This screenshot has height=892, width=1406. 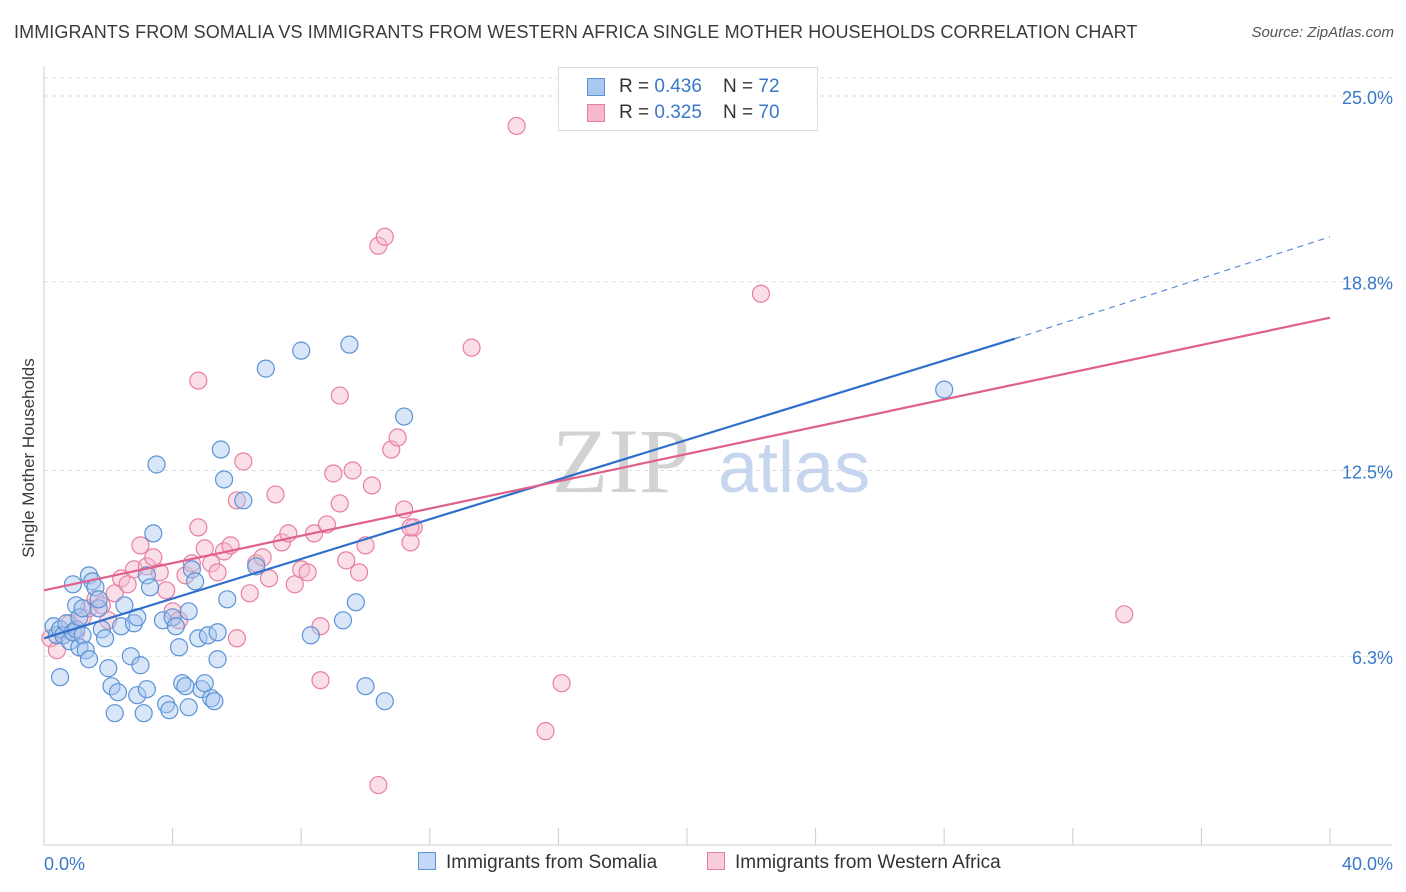 What do you see at coordinates (769, 112) in the screenshot?
I see `wa-n-value: 70` at bounding box center [769, 112].